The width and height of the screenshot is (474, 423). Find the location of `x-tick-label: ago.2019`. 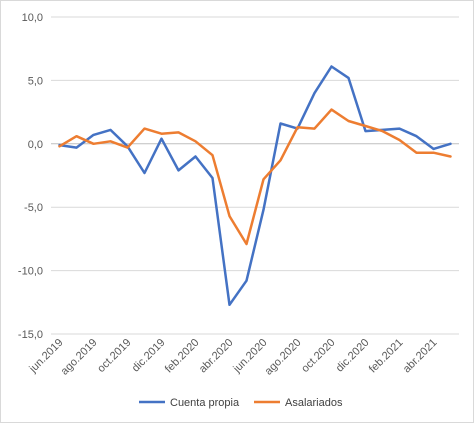

x-tick-label: ago.2019 is located at coordinates (79, 357).